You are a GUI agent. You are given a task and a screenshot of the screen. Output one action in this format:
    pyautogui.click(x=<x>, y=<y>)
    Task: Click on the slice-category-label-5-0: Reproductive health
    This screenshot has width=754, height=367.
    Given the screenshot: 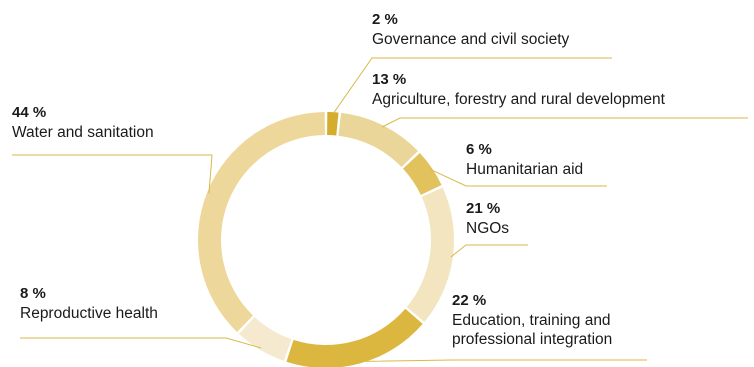 What is the action you would take?
    pyautogui.click(x=89, y=313)
    